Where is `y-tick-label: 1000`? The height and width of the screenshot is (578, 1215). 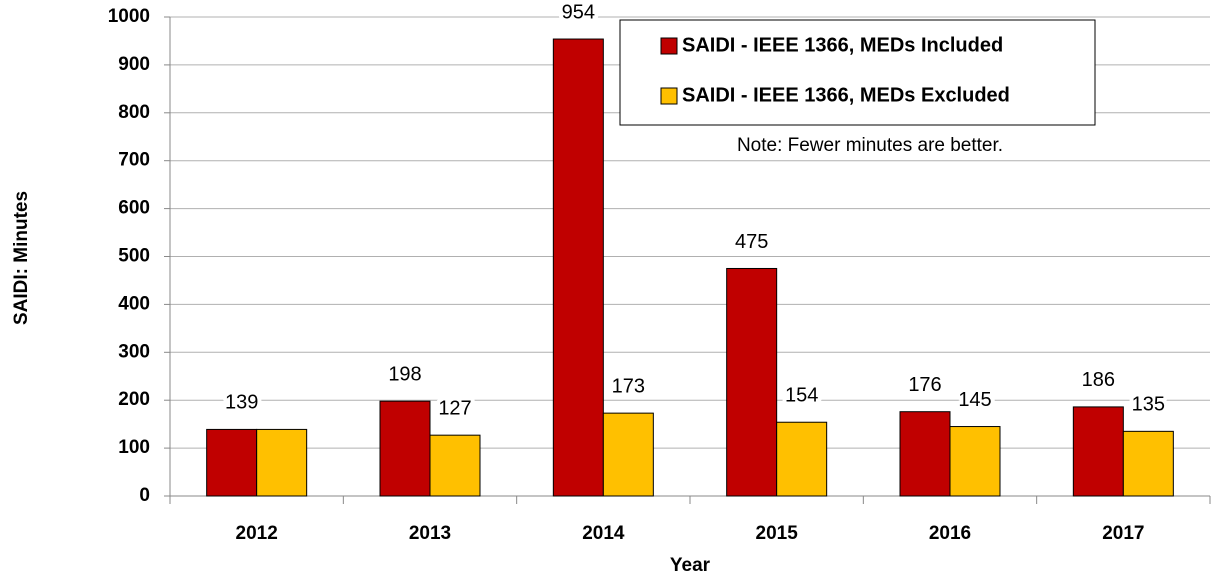 y-tick-label: 1000 is located at coordinates (129, 16).